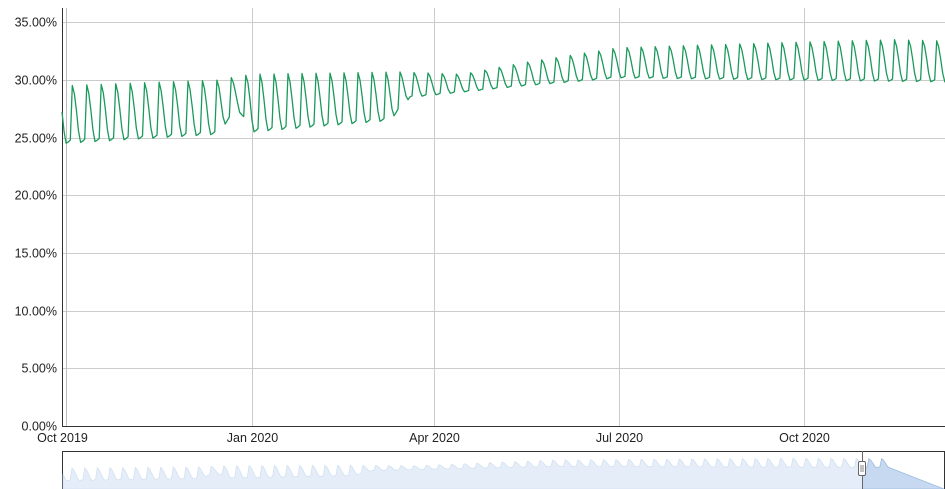 The width and height of the screenshot is (945, 489). Describe the element at coordinates (252, 438) in the screenshot. I see `x-tick-label: Jan 2020` at that location.